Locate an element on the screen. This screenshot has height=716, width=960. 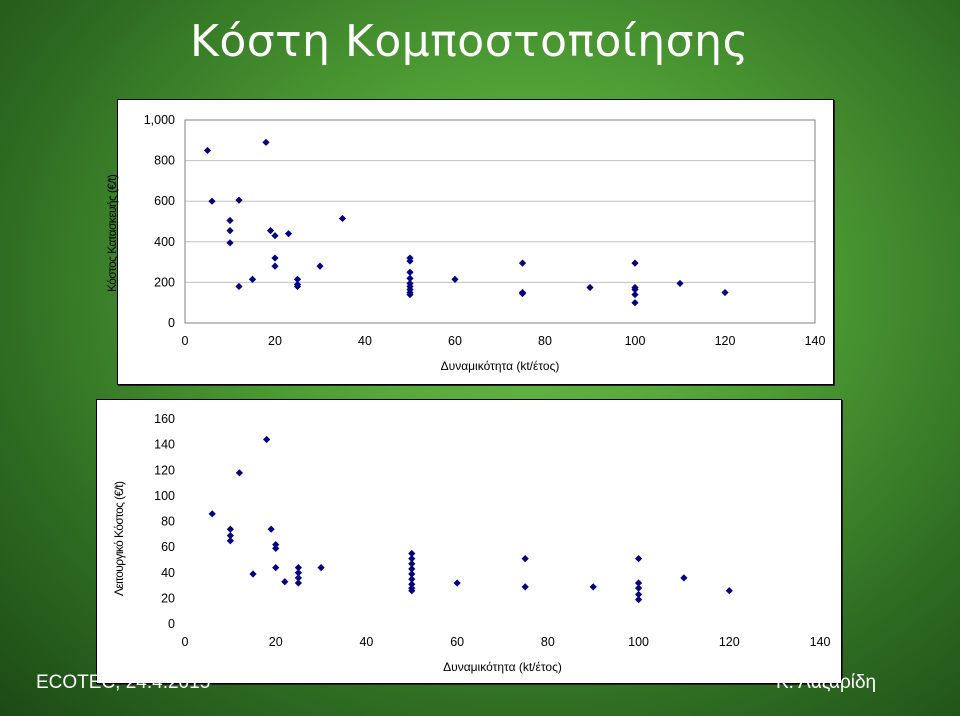
construction-cost-y-tick-label: 1,000 is located at coordinates (159, 120).